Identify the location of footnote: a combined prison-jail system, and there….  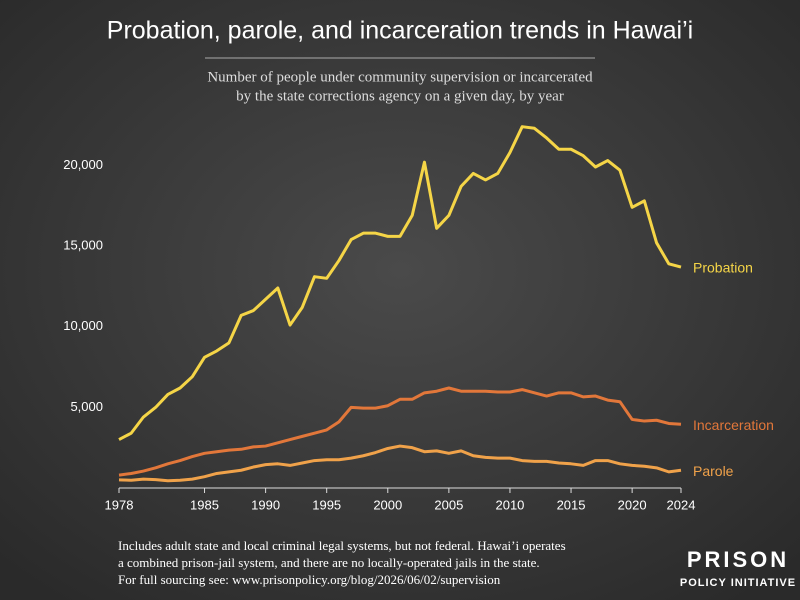
(329, 562).